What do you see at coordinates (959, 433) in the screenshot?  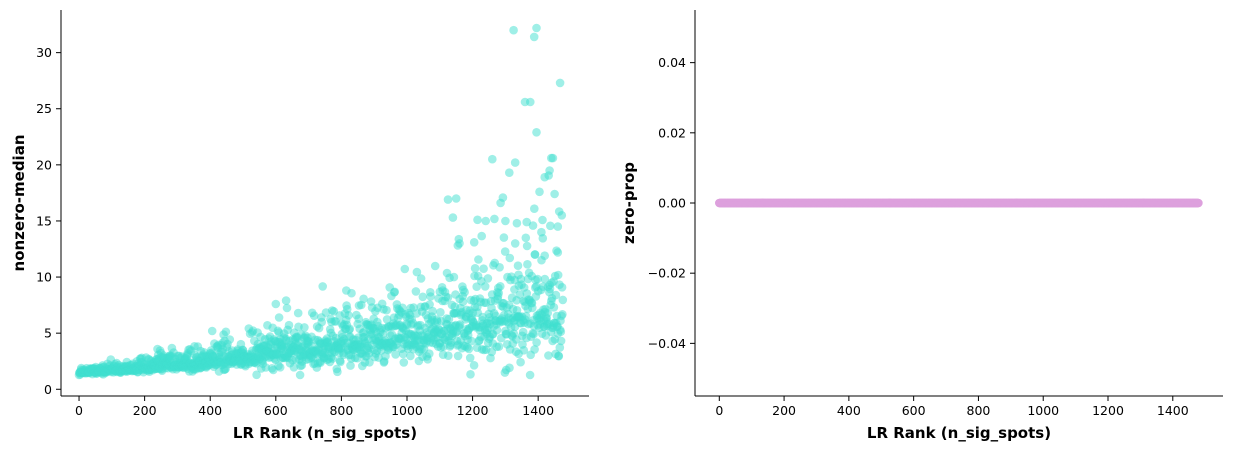 I see `x-axis-label: LR Rank (n_sig_spots)` at bounding box center [959, 433].